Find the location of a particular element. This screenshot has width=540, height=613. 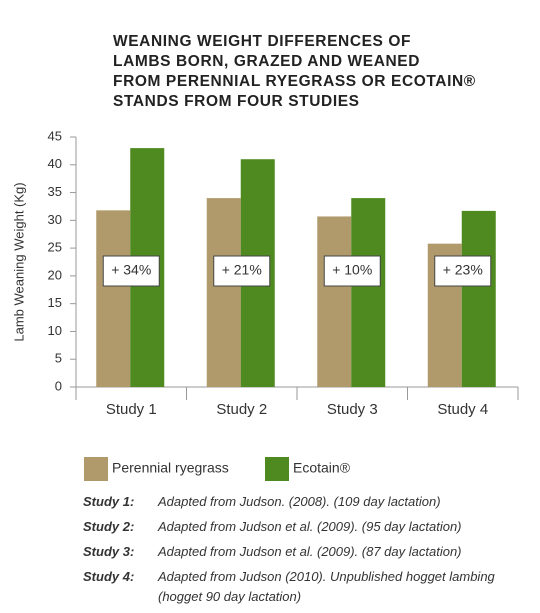

chart-title: STANDS FROM FOUR STUDIES is located at coordinates (236, 101).